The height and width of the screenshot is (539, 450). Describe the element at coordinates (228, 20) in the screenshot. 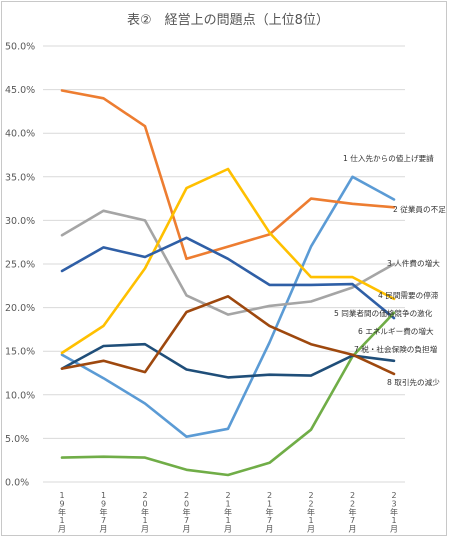

I see `chart-title: 表② 経営上の問題点（上位8位）` at that location.